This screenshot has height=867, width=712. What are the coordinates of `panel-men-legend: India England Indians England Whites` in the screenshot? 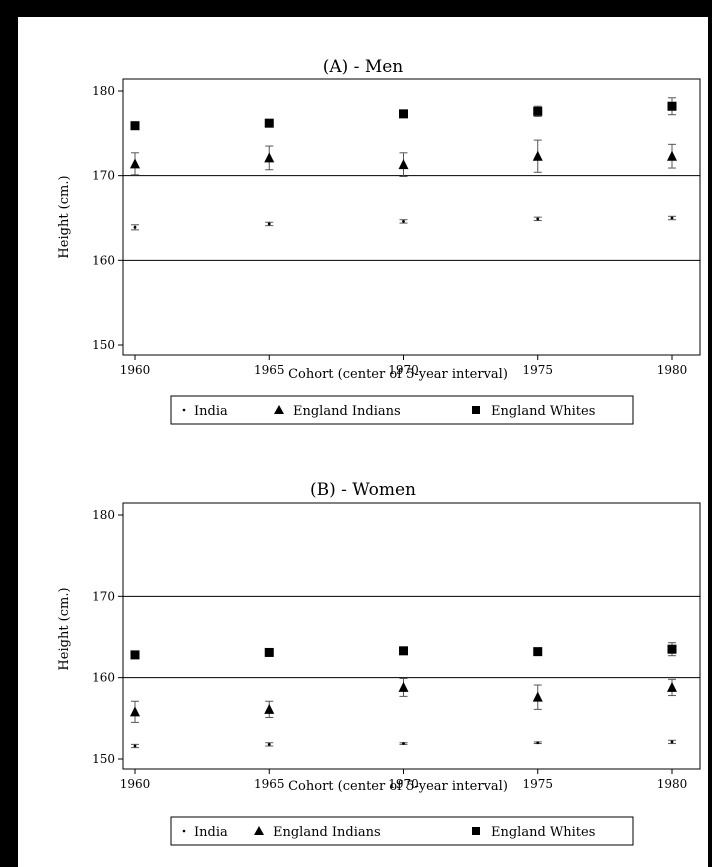 It's located at (402, 410).